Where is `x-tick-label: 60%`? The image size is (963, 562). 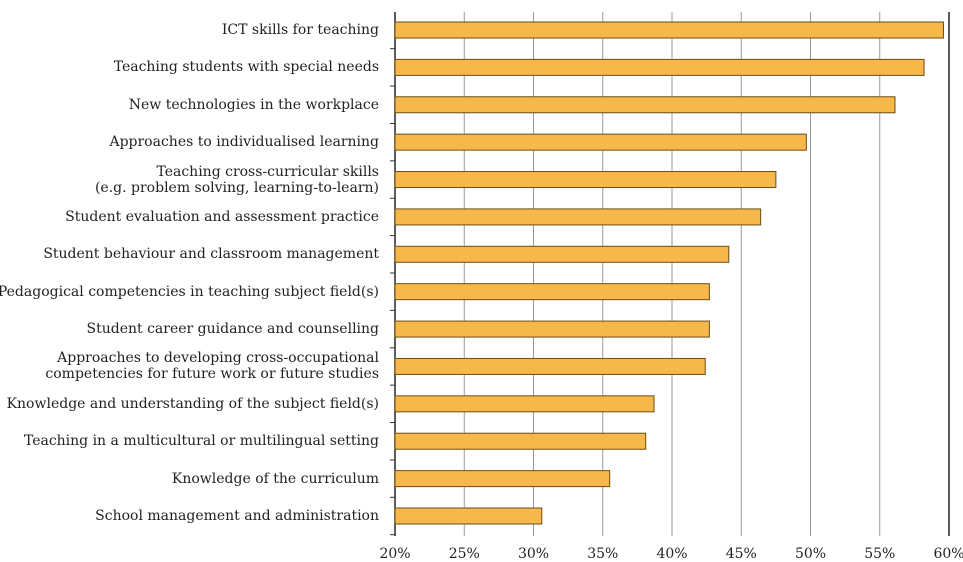
x-tick-label: 60% is located at coordinates (948, 554).